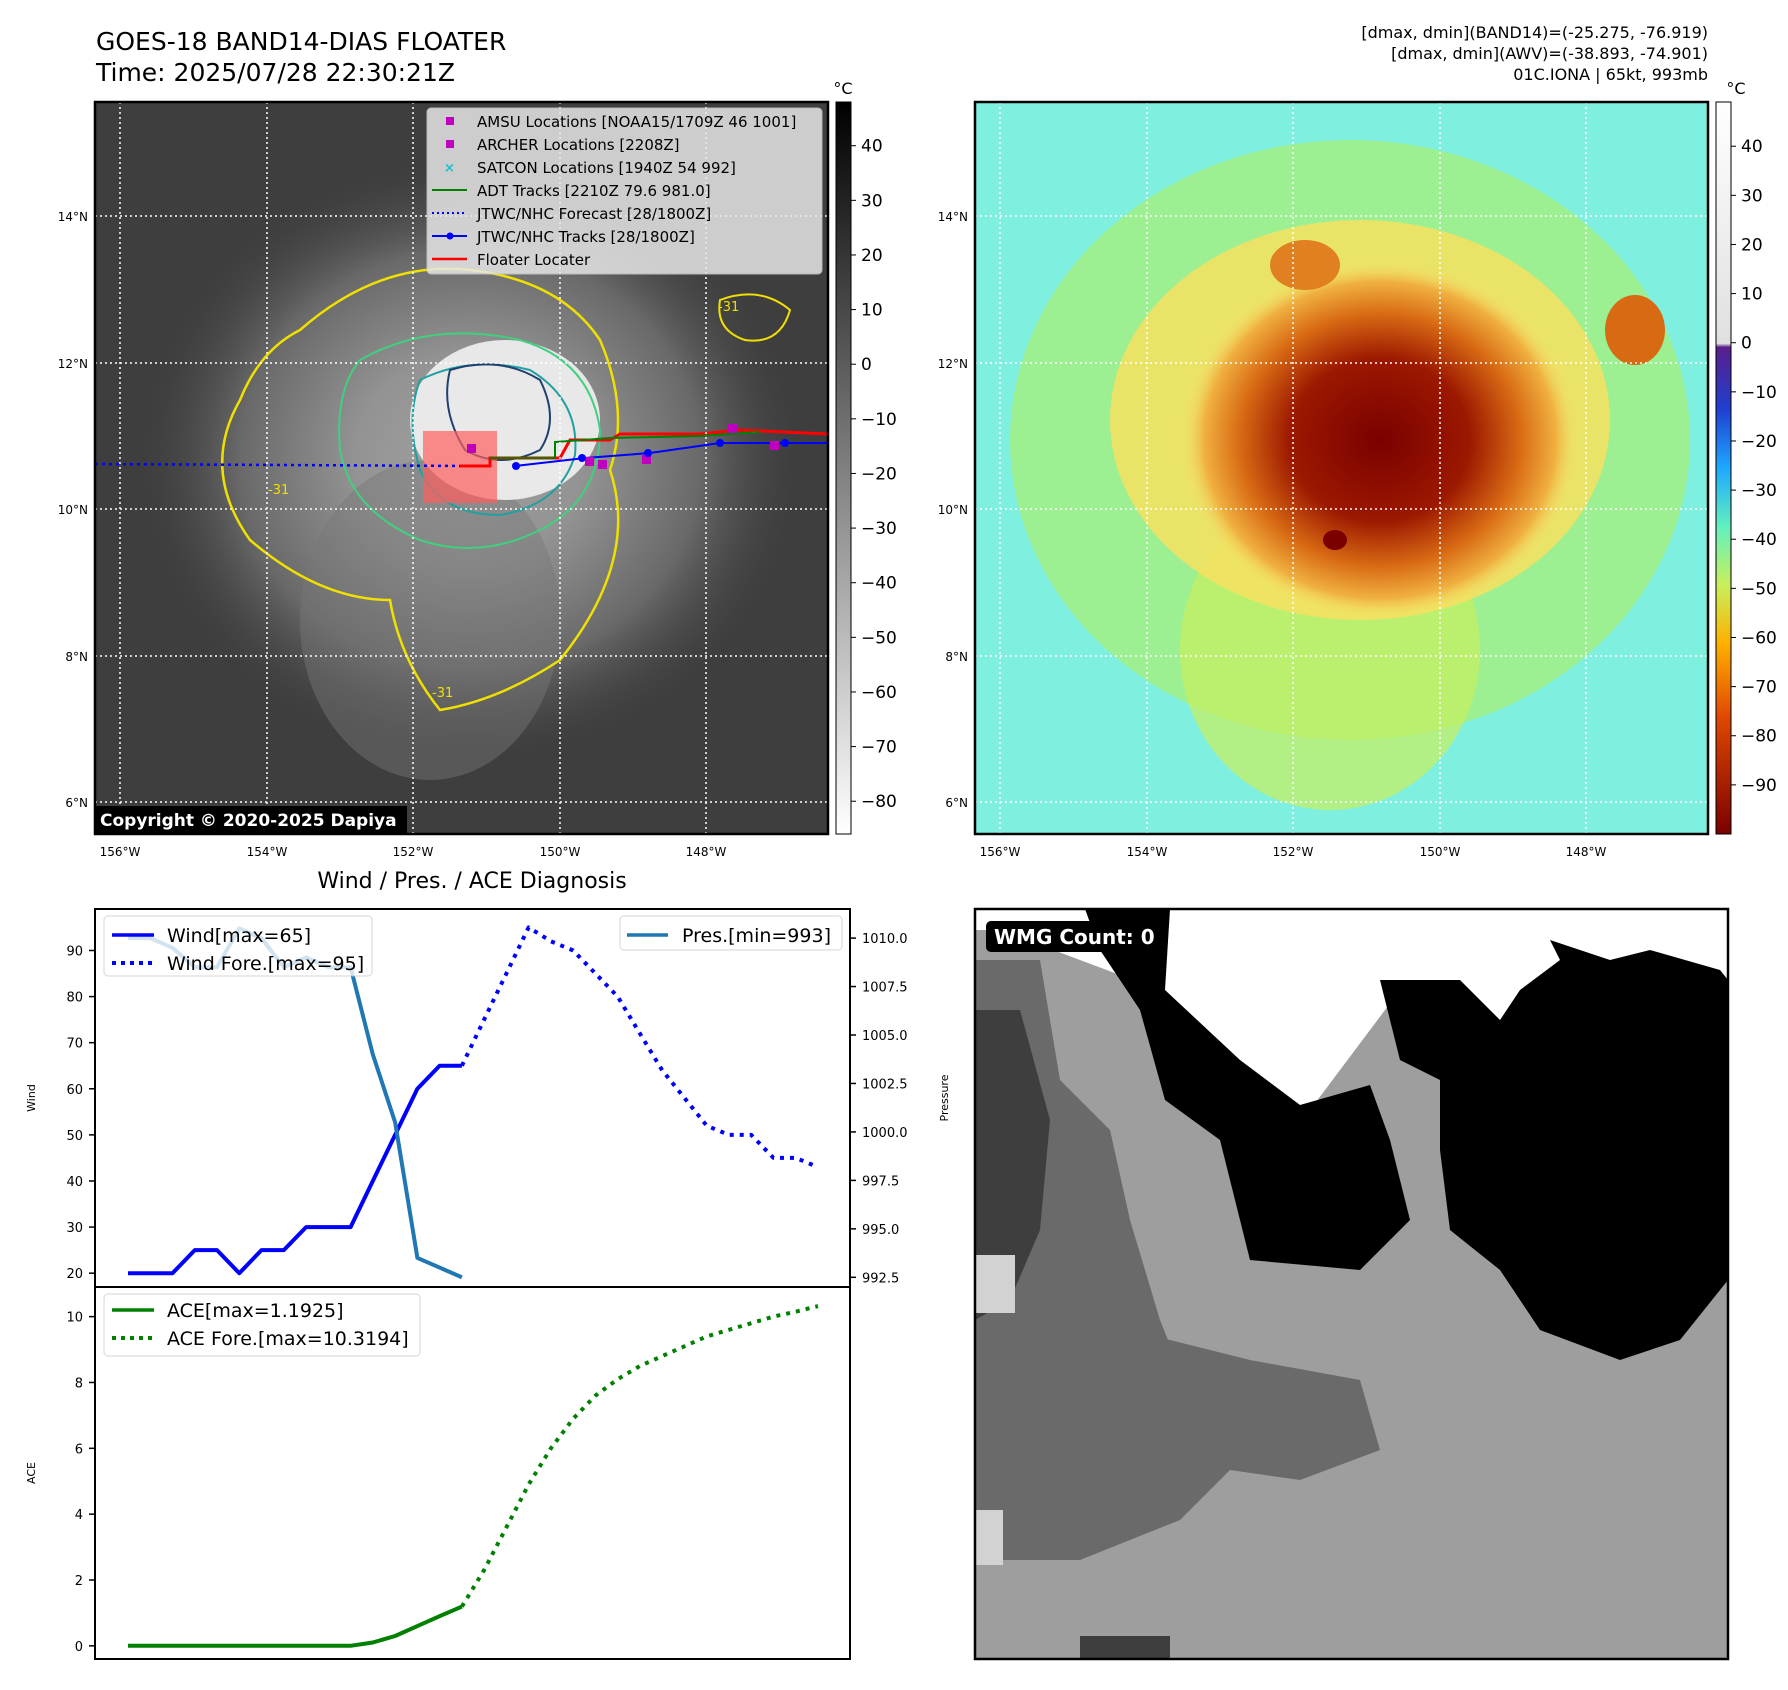 This screenshot has width=1788, height=1690. I want to click on ace-y-tick-label: 4, so click(79, 1515).